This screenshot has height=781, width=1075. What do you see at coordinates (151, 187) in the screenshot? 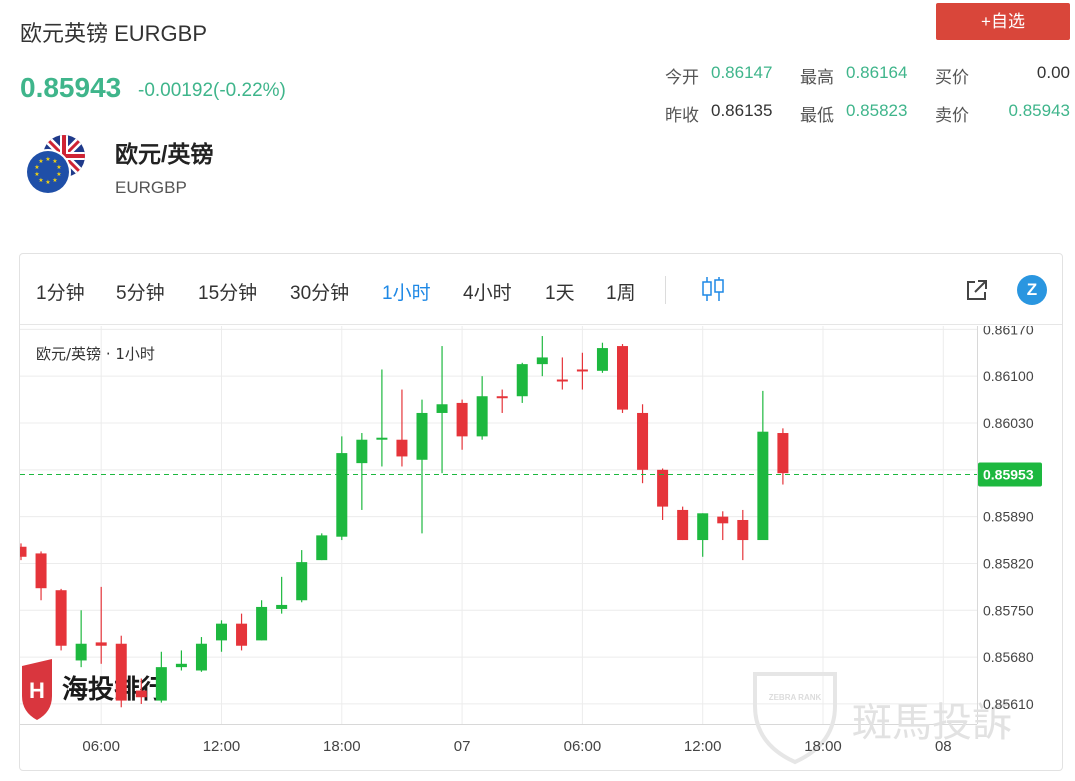
I see `instrument-code: EURGBP` at bounding box center [151, 187].